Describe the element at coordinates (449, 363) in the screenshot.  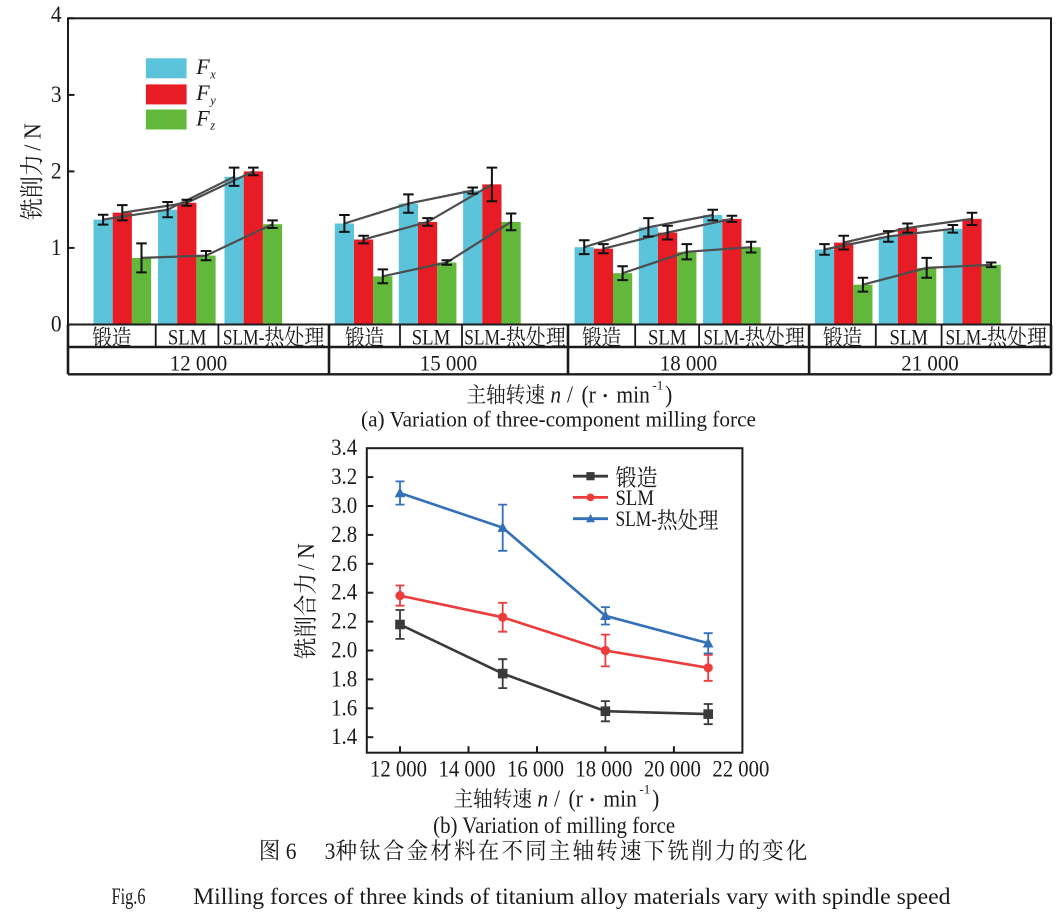
I see `svg-text: 15 000` at that location.